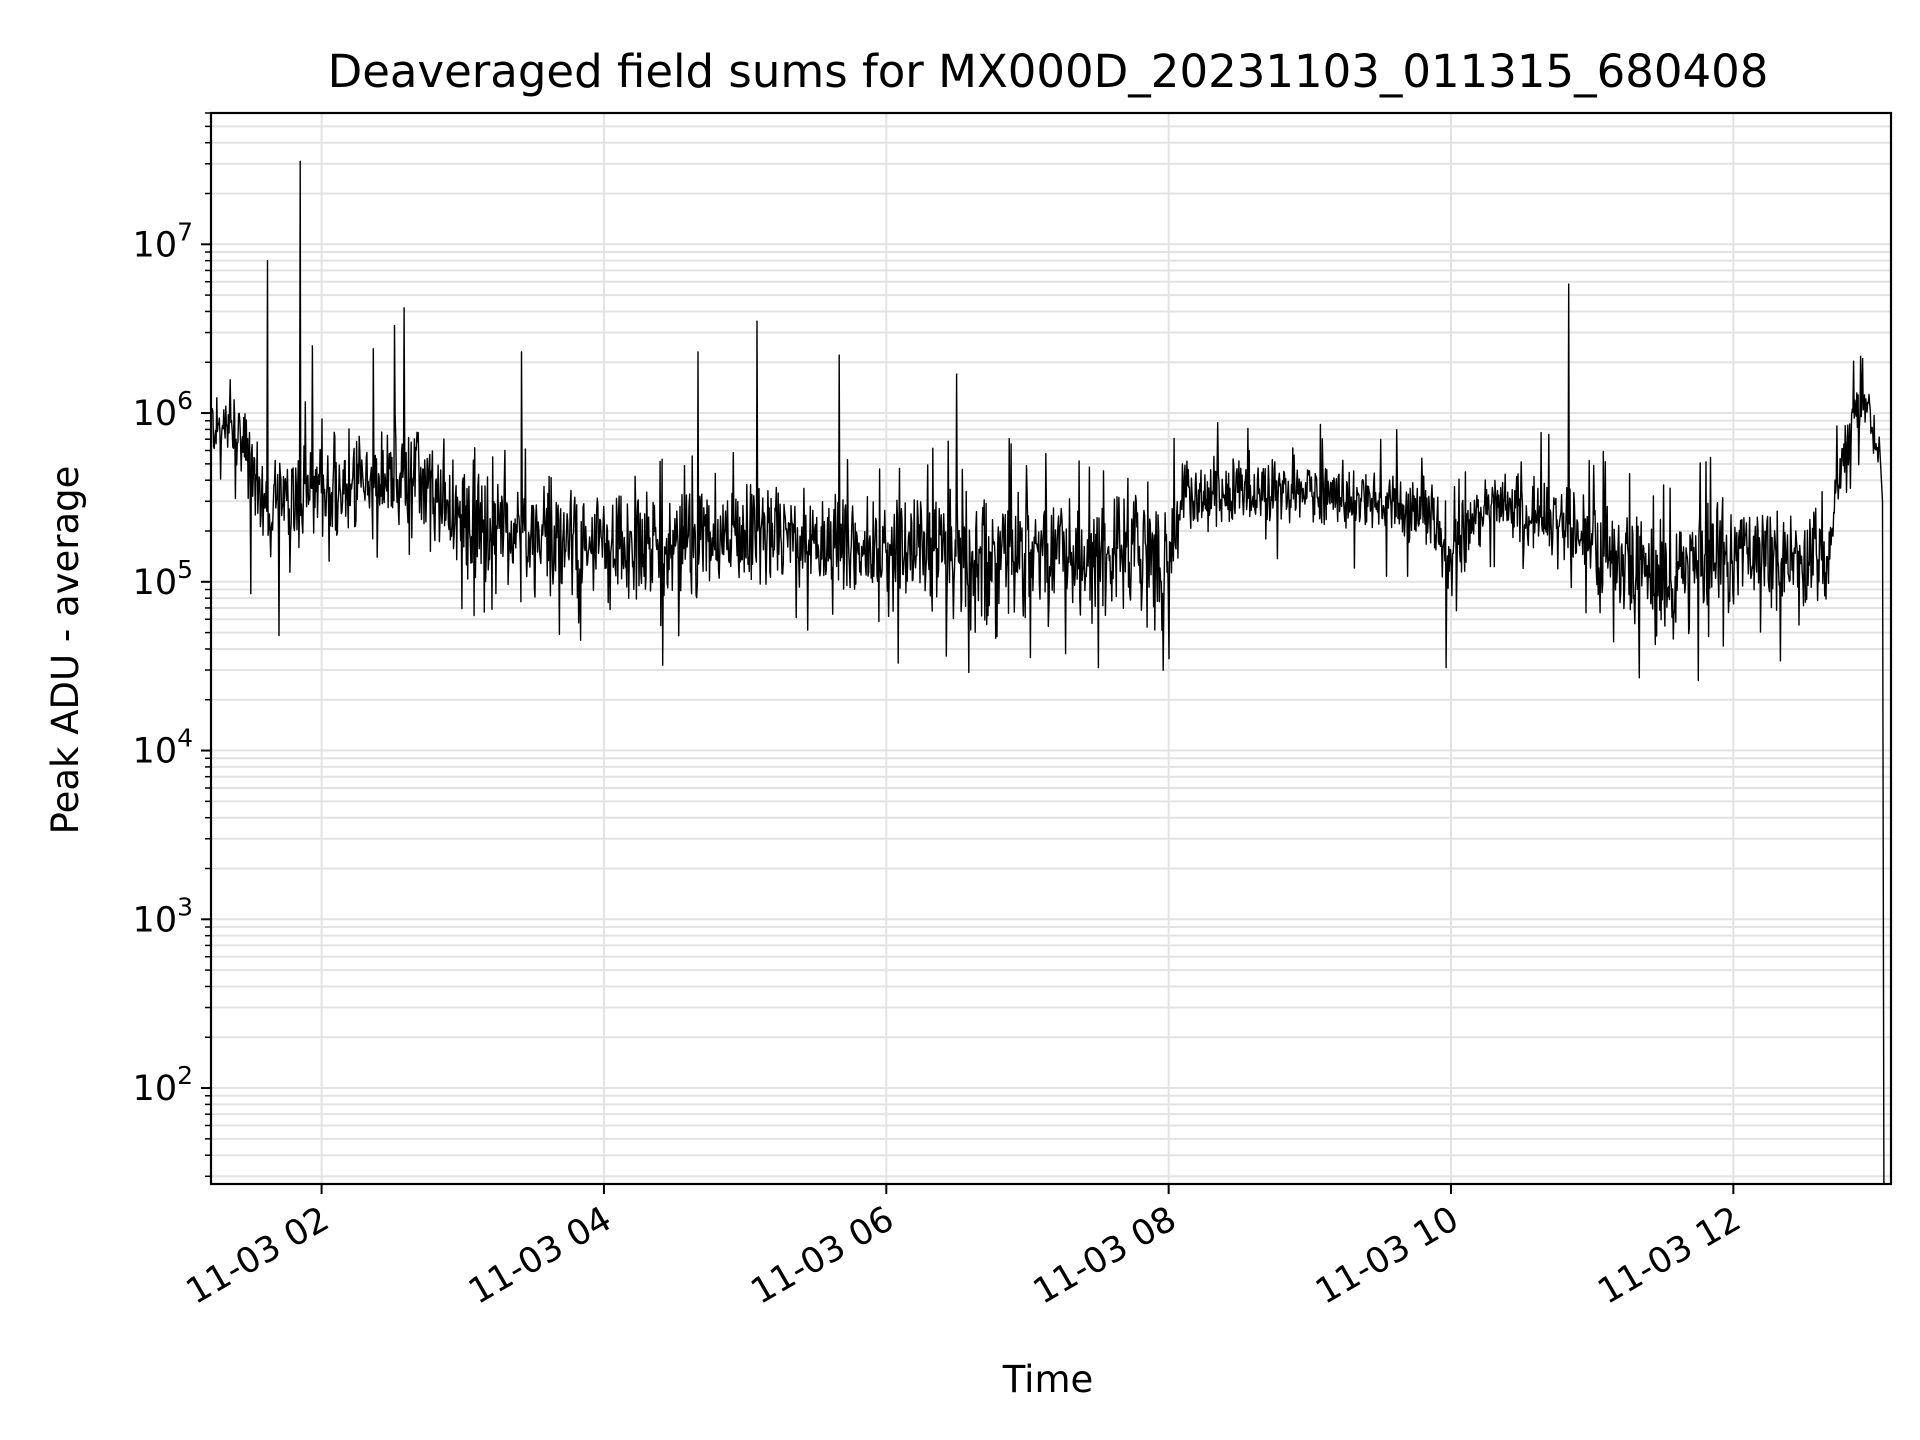 Image resolution: width=1920 pixels, height=1440 pixels. What do you see at coordinates (163, 916) in the screenshot?
I see `y-tick-label: 10³` at bounding box center [163, 916].